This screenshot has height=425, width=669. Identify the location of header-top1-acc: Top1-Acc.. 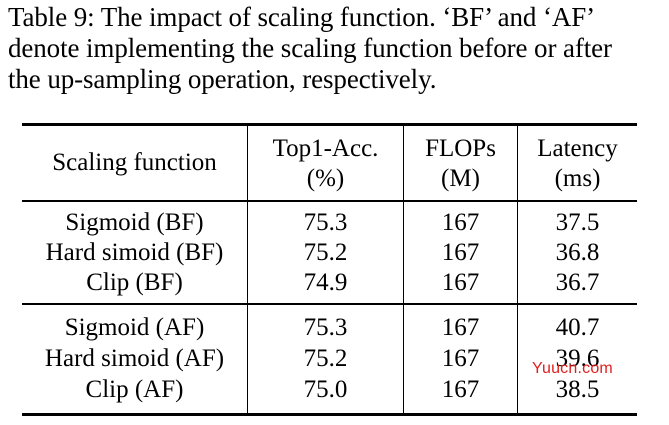
(325, 148).